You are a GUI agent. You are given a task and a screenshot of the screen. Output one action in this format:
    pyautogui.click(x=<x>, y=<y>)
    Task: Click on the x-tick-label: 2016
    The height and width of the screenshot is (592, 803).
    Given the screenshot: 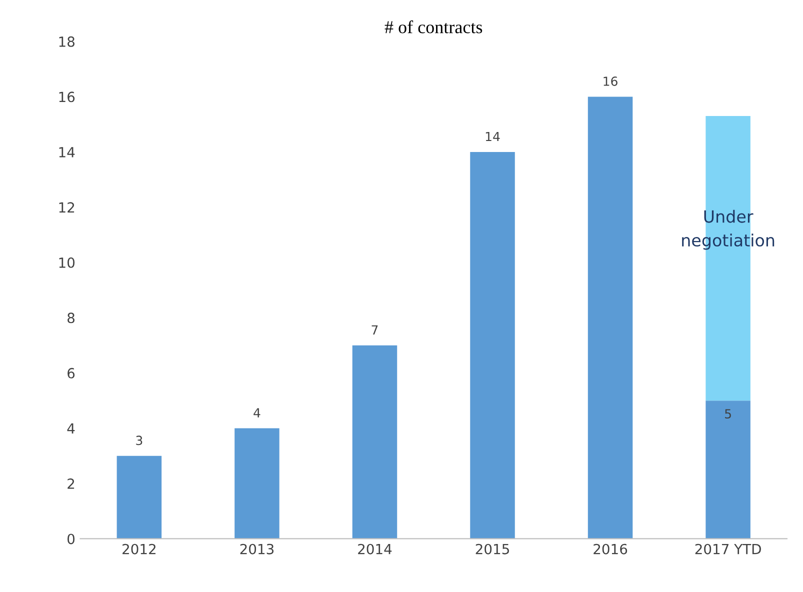 What is the action you would take?
    pyautogui.click(x=611, y=549)
    